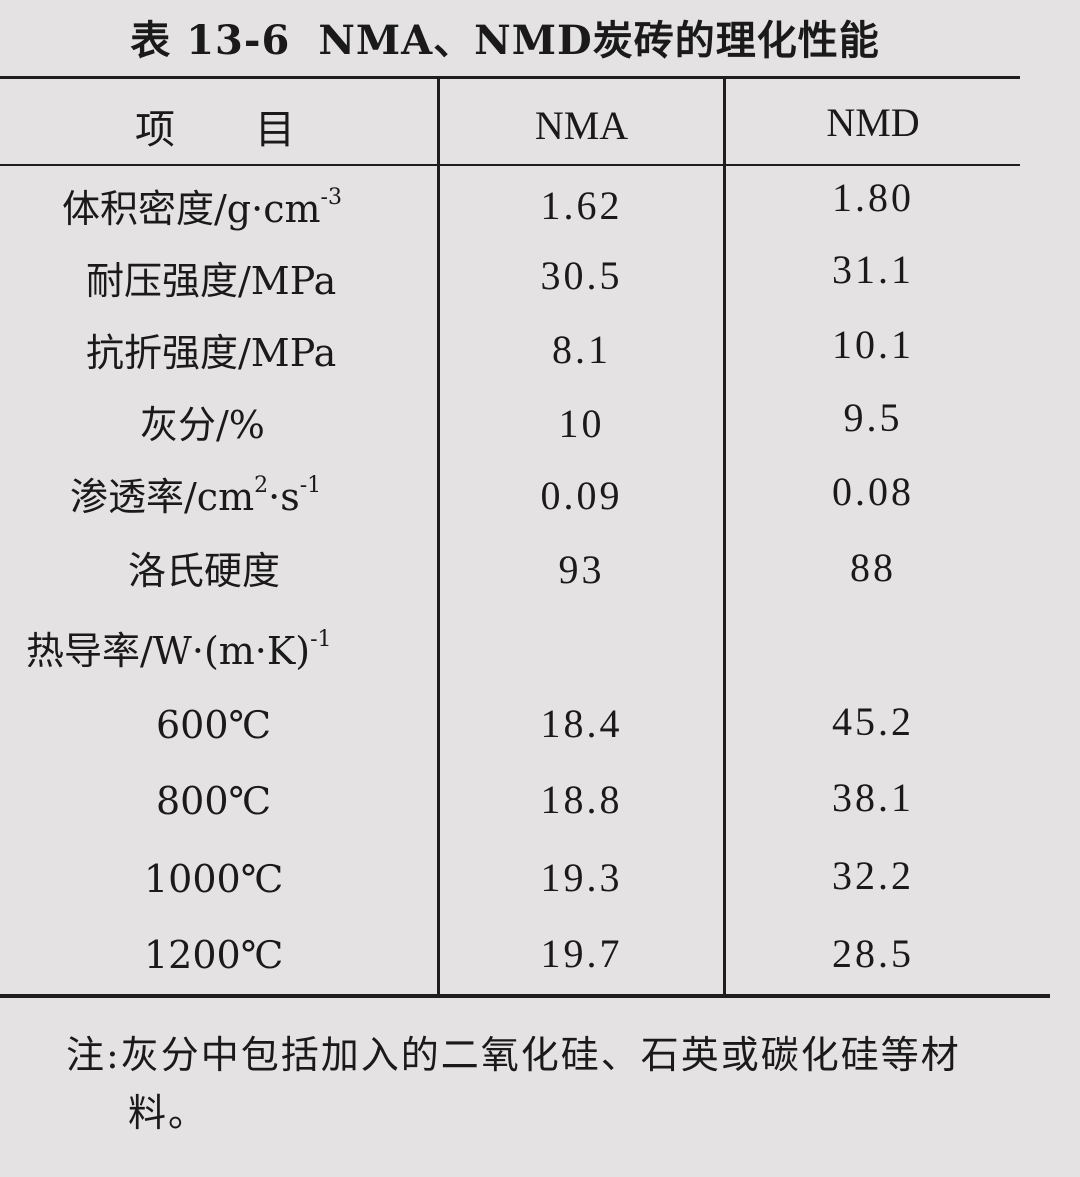 The height and width of the screenshot is (1177, 1080). Describe the element at coordinates (214, 725) in the screenshot. I see `row-label: 600℃` at that location.